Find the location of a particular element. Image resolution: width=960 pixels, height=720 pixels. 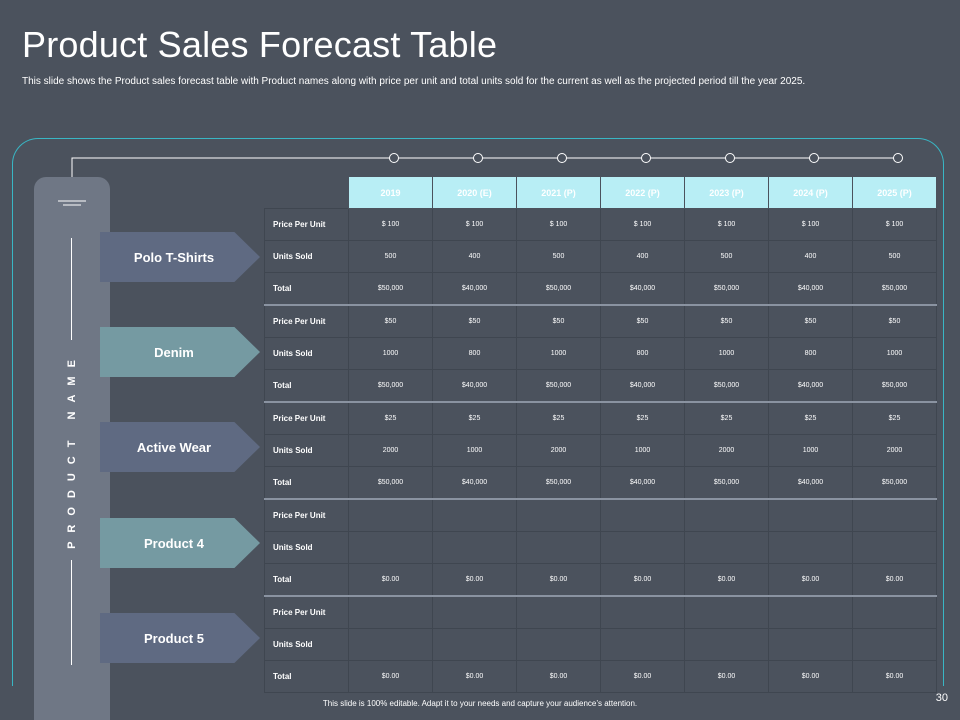

column-header: 2022 (P) is located at coordinates (642, 192).